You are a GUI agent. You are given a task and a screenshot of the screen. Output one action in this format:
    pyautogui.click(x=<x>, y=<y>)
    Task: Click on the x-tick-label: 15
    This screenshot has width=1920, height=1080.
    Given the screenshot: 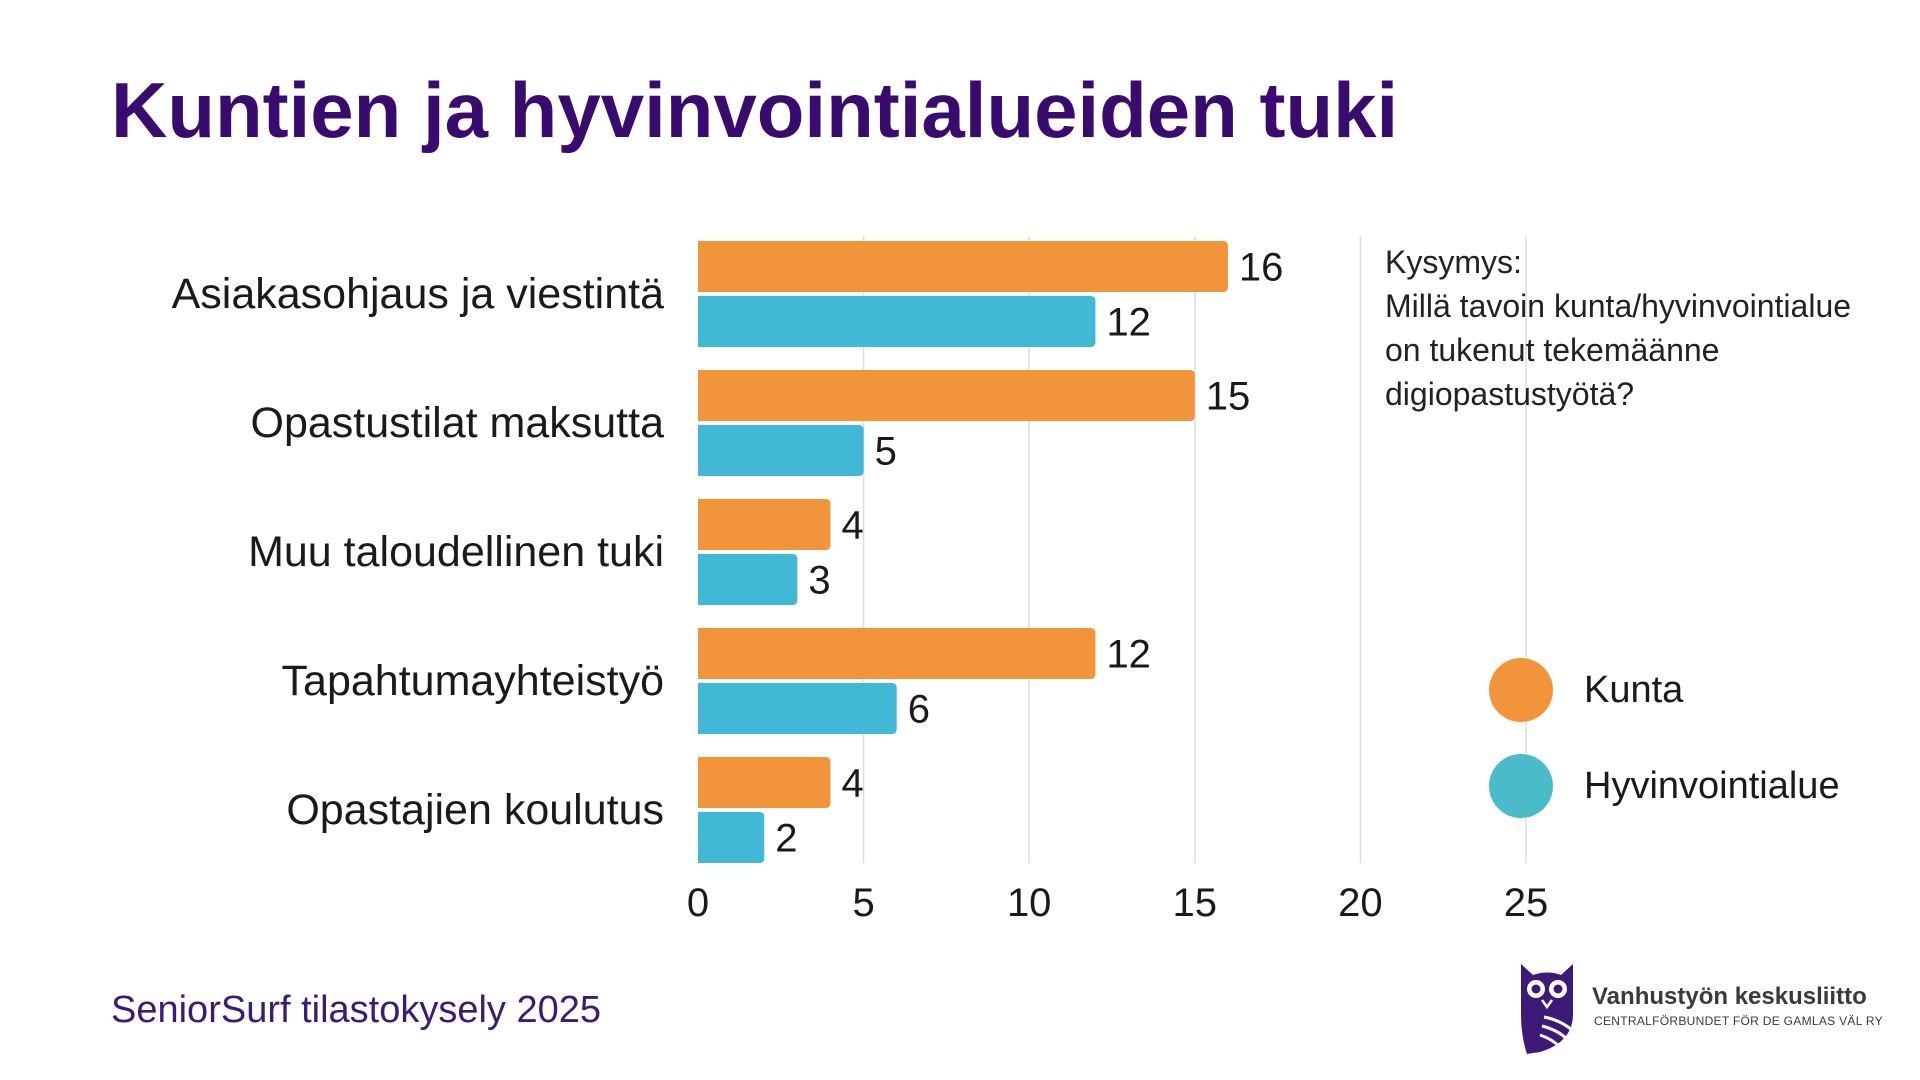 What is the action you would take?
    pyautogui.click(x=1195, y=903)
    